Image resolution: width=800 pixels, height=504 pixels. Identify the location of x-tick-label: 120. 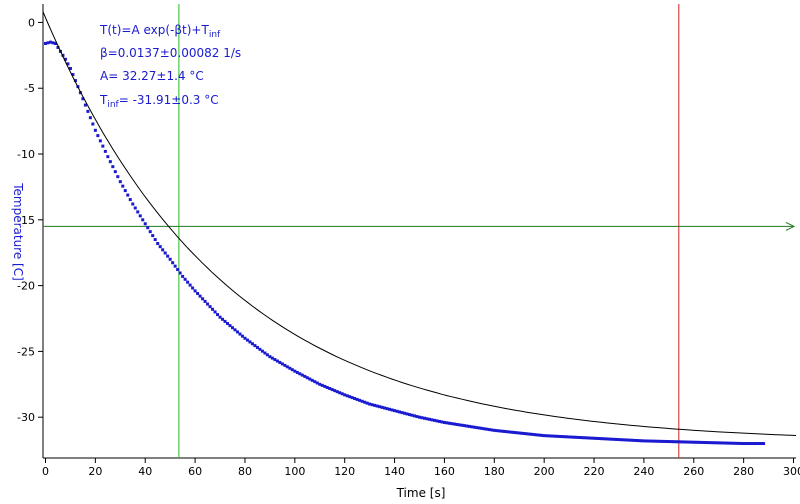
(344, 471).